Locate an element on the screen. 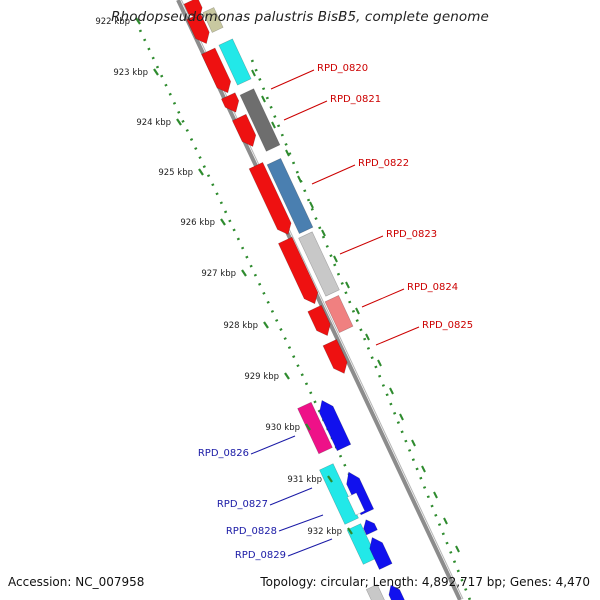 This screenshot has height=600, width=600. gene-label-reverse: RPD_0829 is located at coordinates (260, 555).